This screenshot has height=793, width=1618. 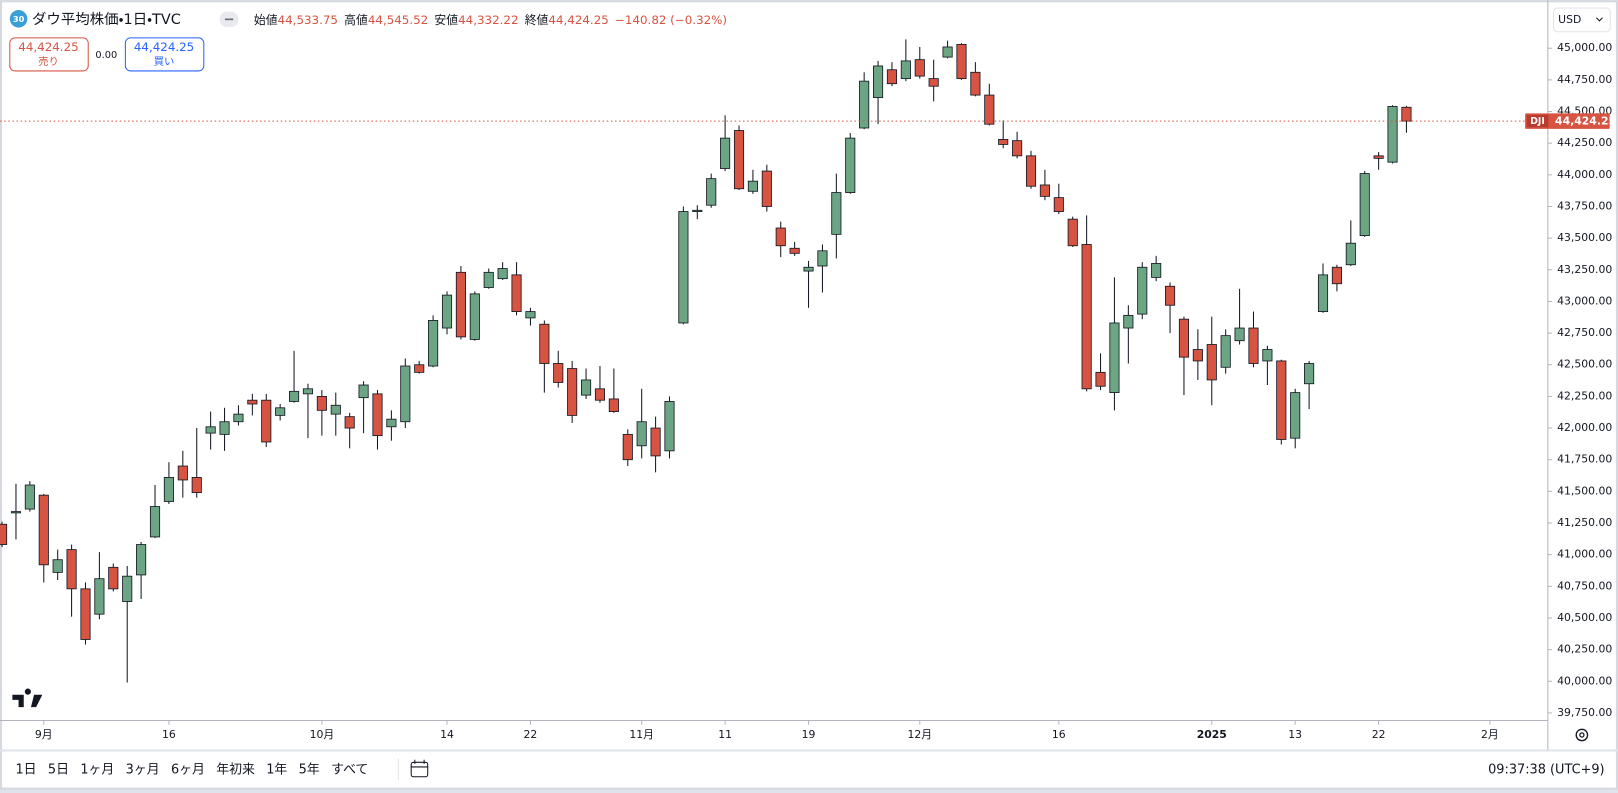 I want to click on y-tick-label: 44,000.00, so click(x=1584, y=174).